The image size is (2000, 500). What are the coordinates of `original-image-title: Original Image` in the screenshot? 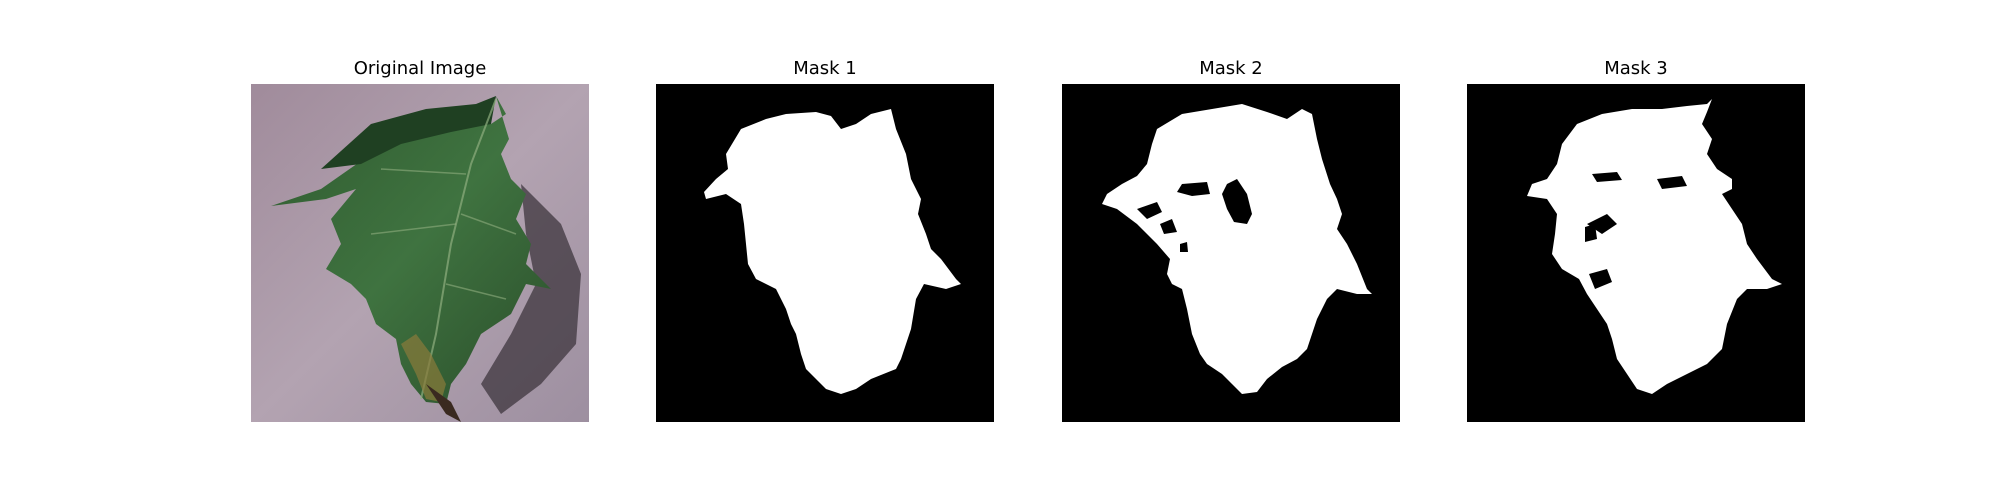 It's located at (420, 68).